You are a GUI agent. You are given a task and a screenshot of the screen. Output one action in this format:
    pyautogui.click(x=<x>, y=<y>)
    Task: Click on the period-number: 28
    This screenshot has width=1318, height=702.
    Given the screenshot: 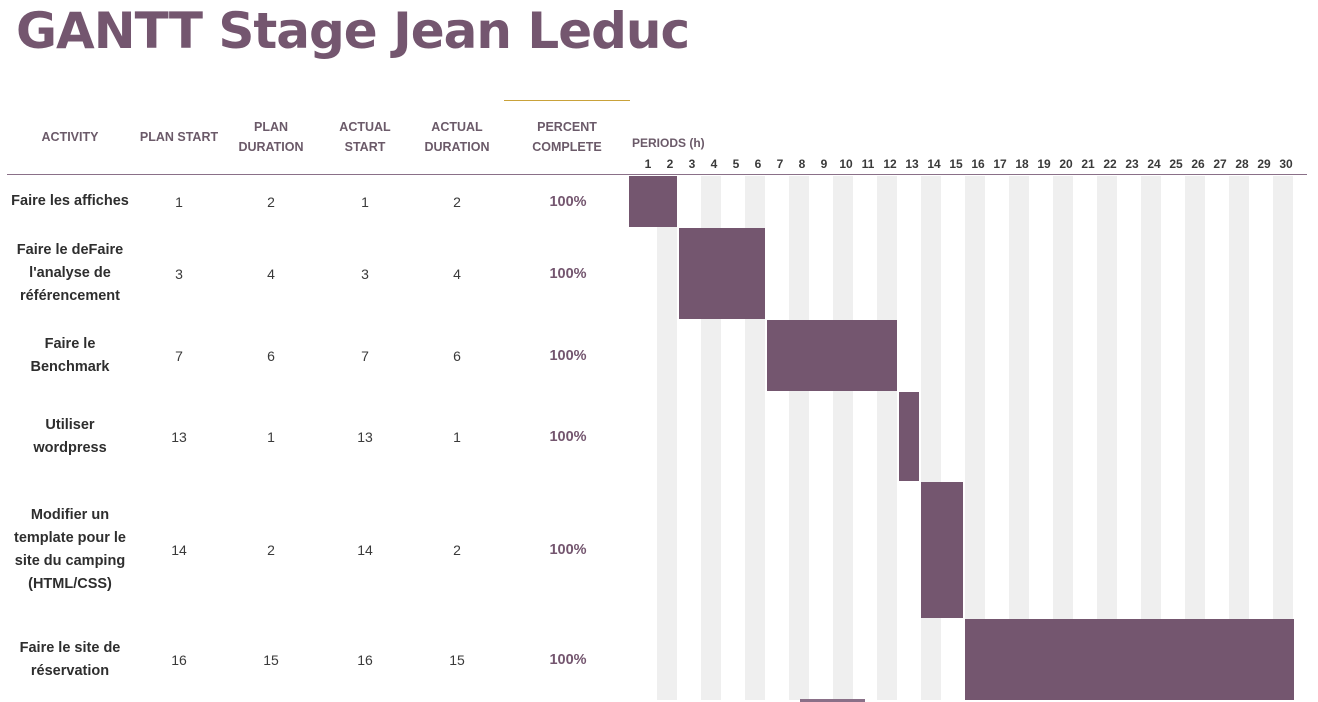 What is the action you would take?
    pyautogui.click(x=1242, y=164)
    